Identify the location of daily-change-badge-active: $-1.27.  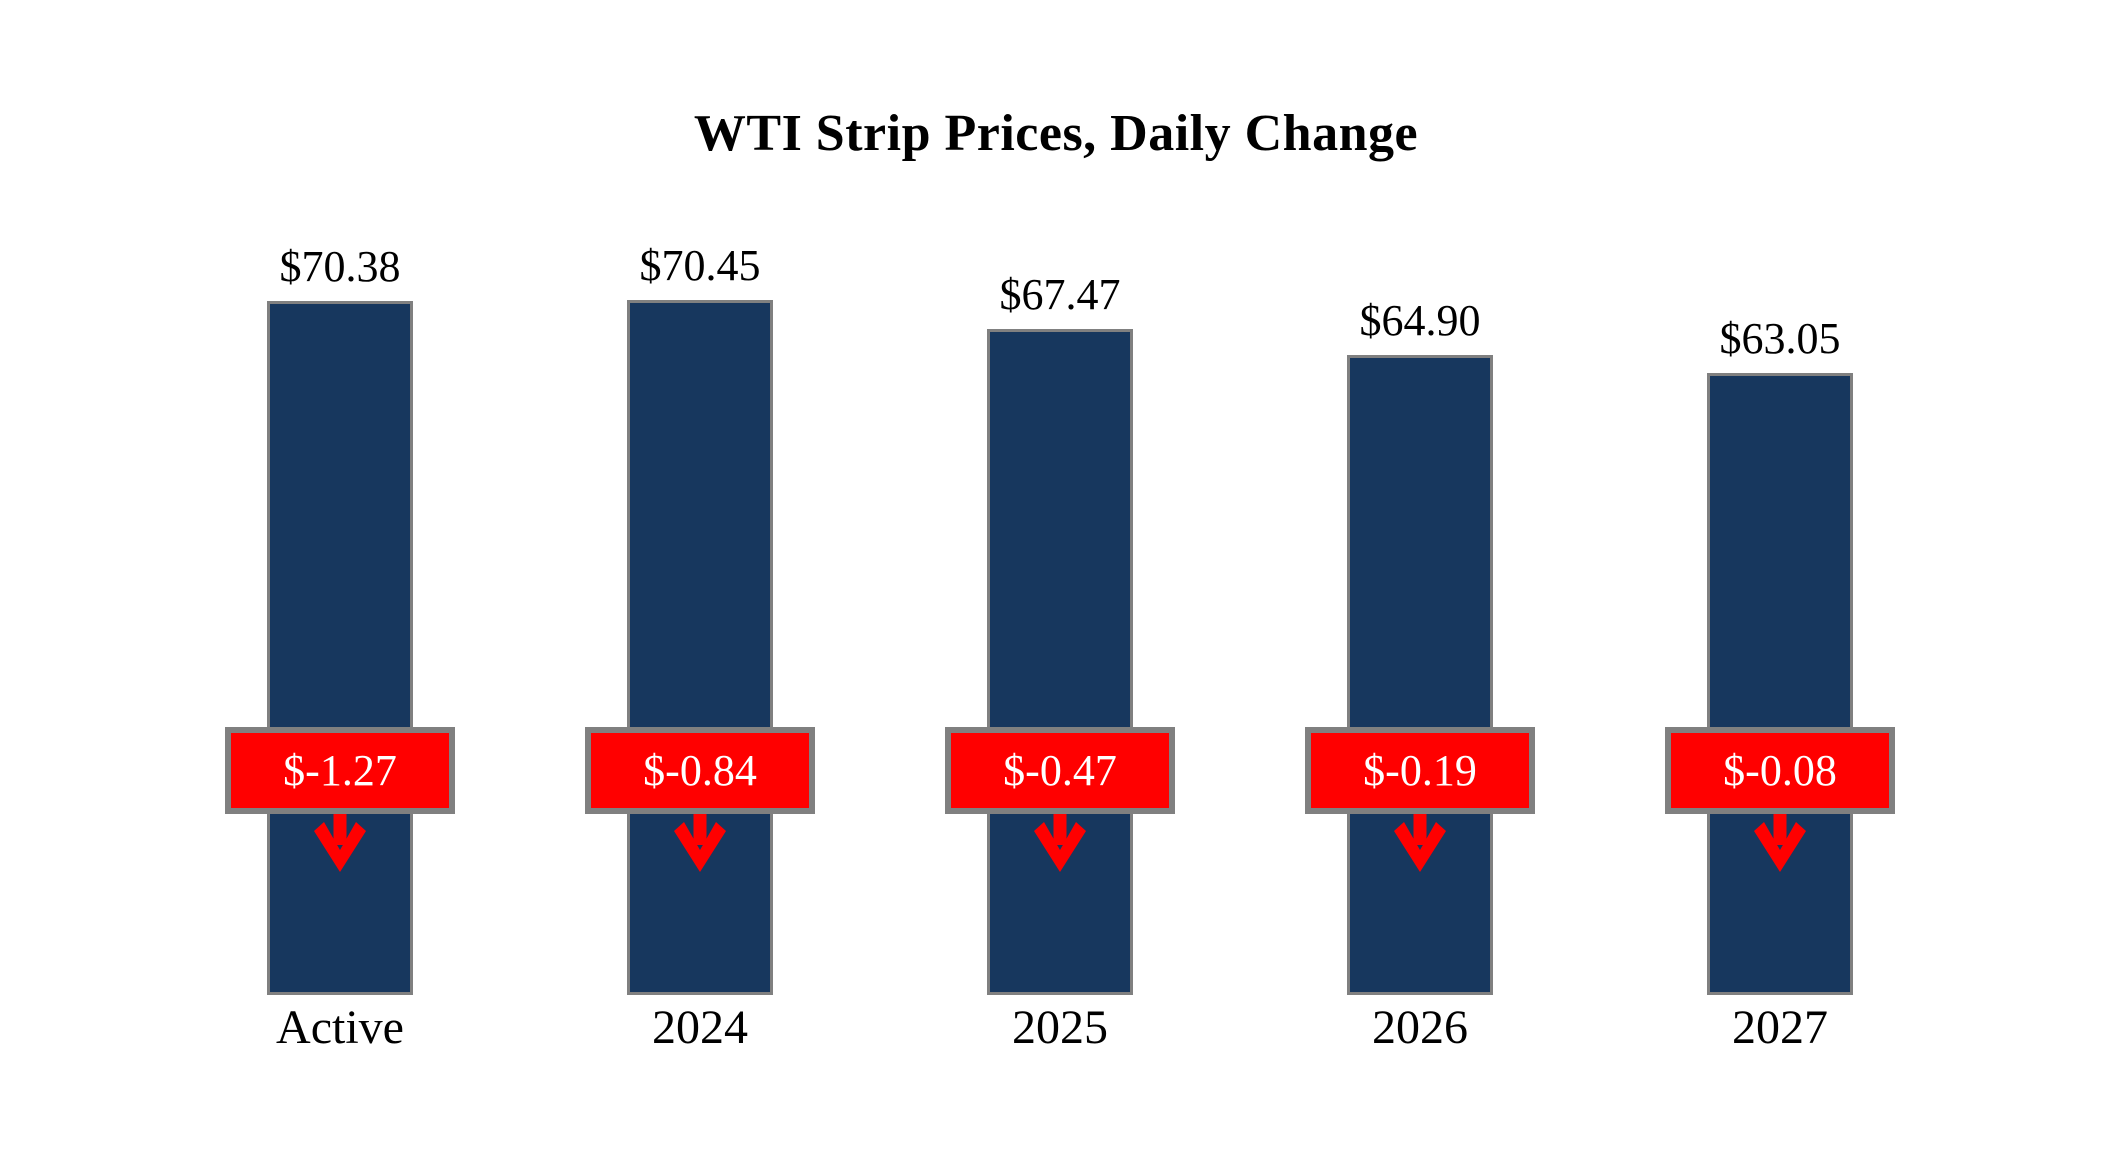
(340, 770).